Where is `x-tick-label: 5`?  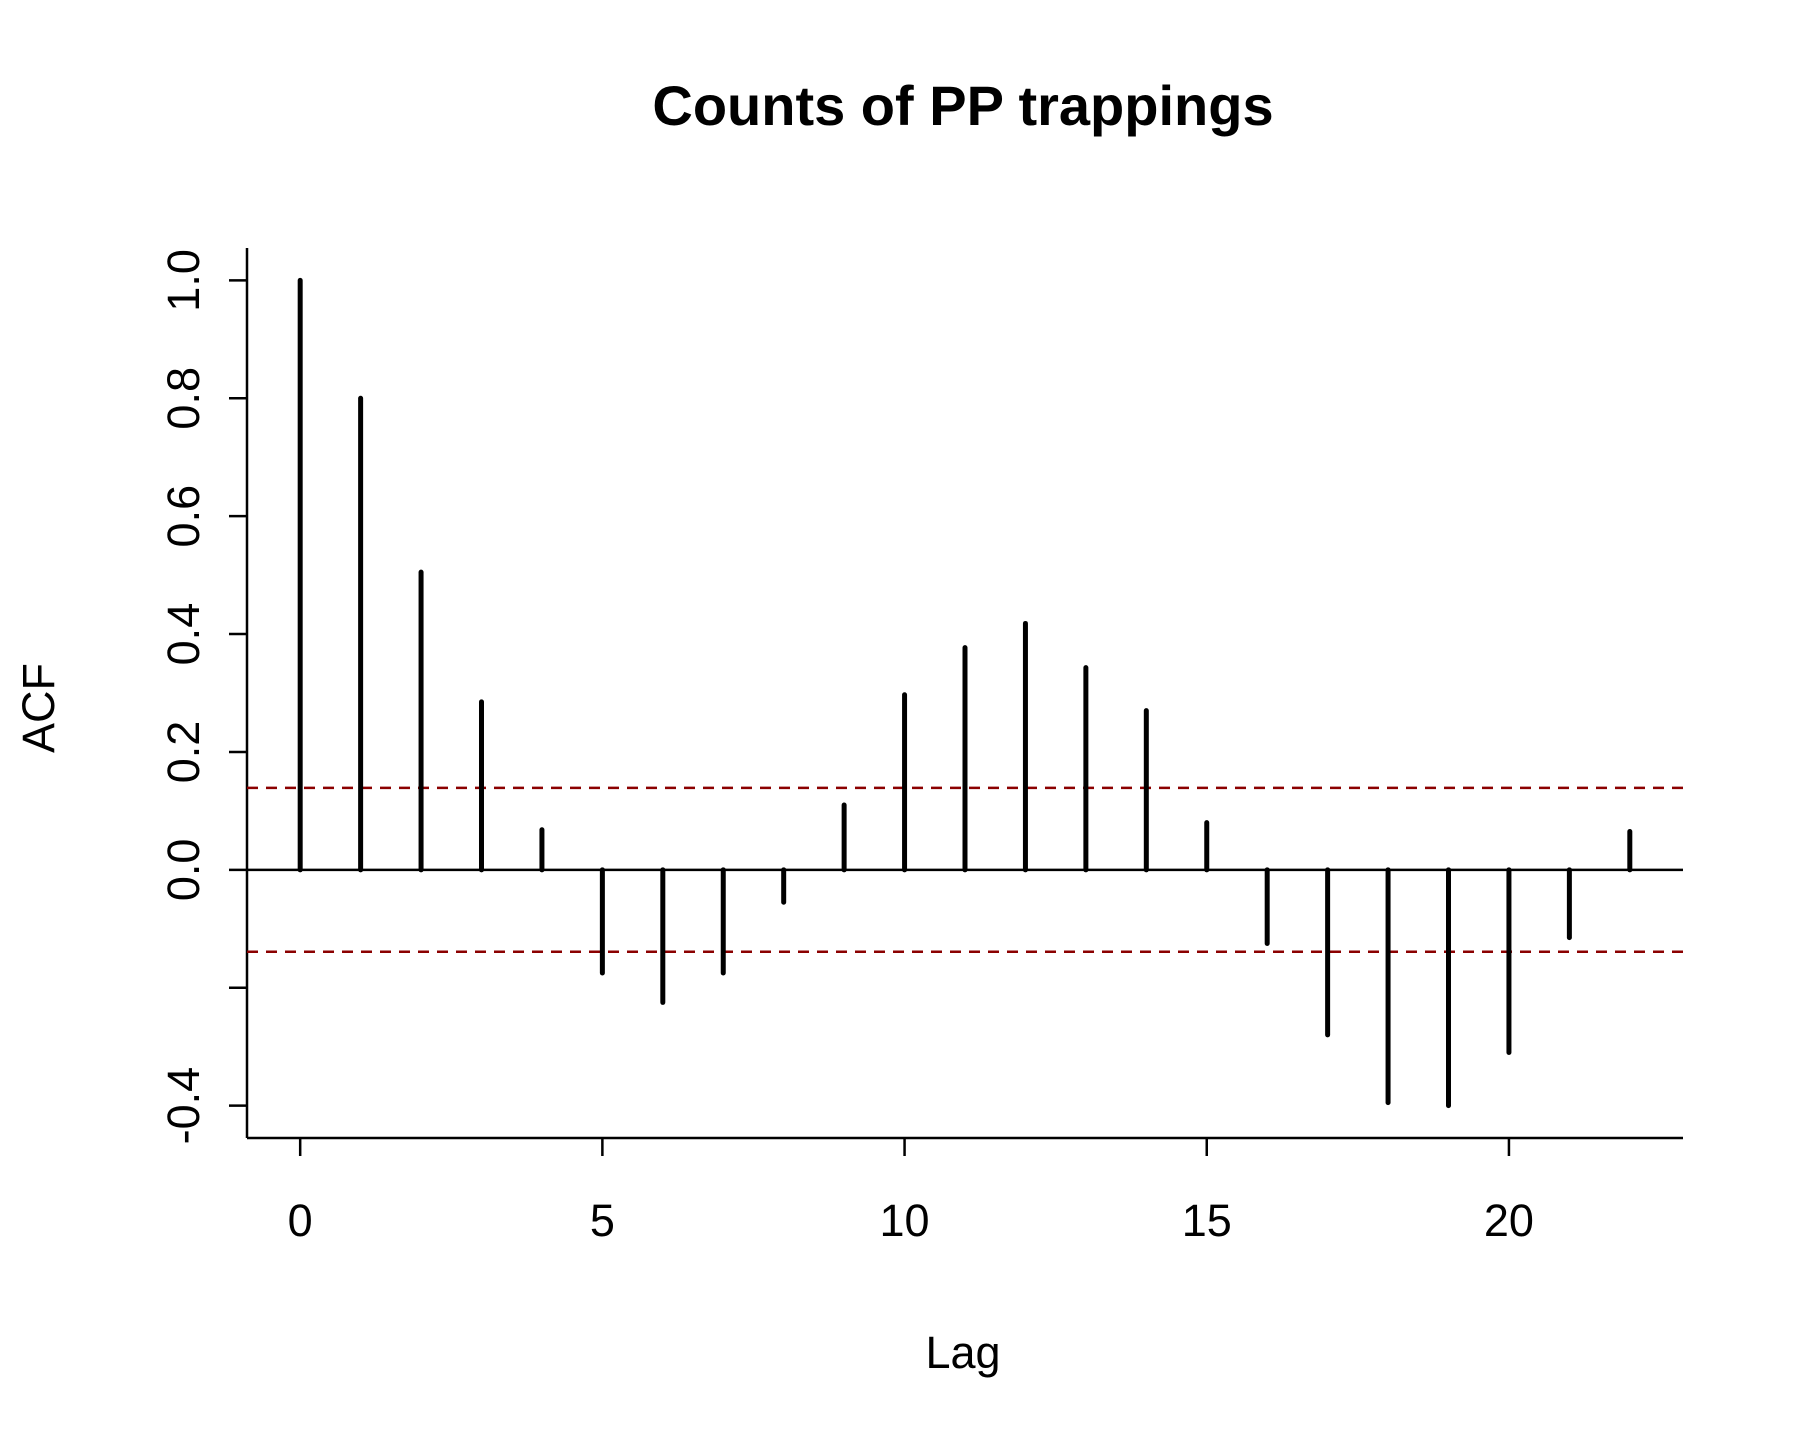
x-tick-label: 5 is located at coordinates (602, 1220).